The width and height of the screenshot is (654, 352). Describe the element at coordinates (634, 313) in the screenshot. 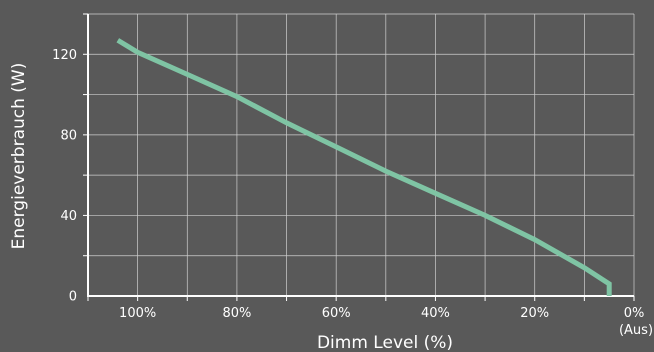

I see `x-tick-label: 0%` at that location.